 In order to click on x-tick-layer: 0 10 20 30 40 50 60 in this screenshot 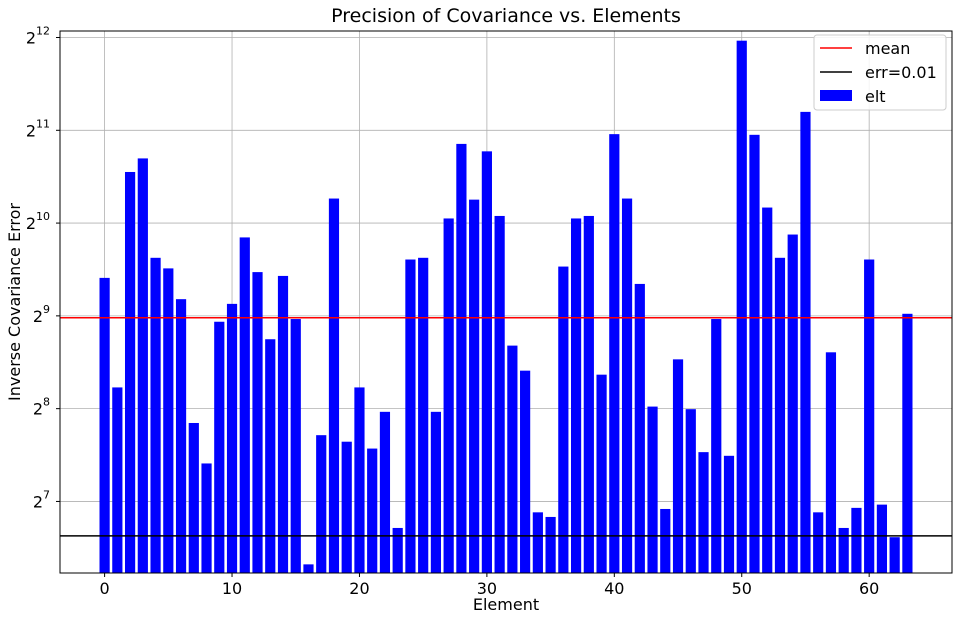, I will do `click(489, 585)`.